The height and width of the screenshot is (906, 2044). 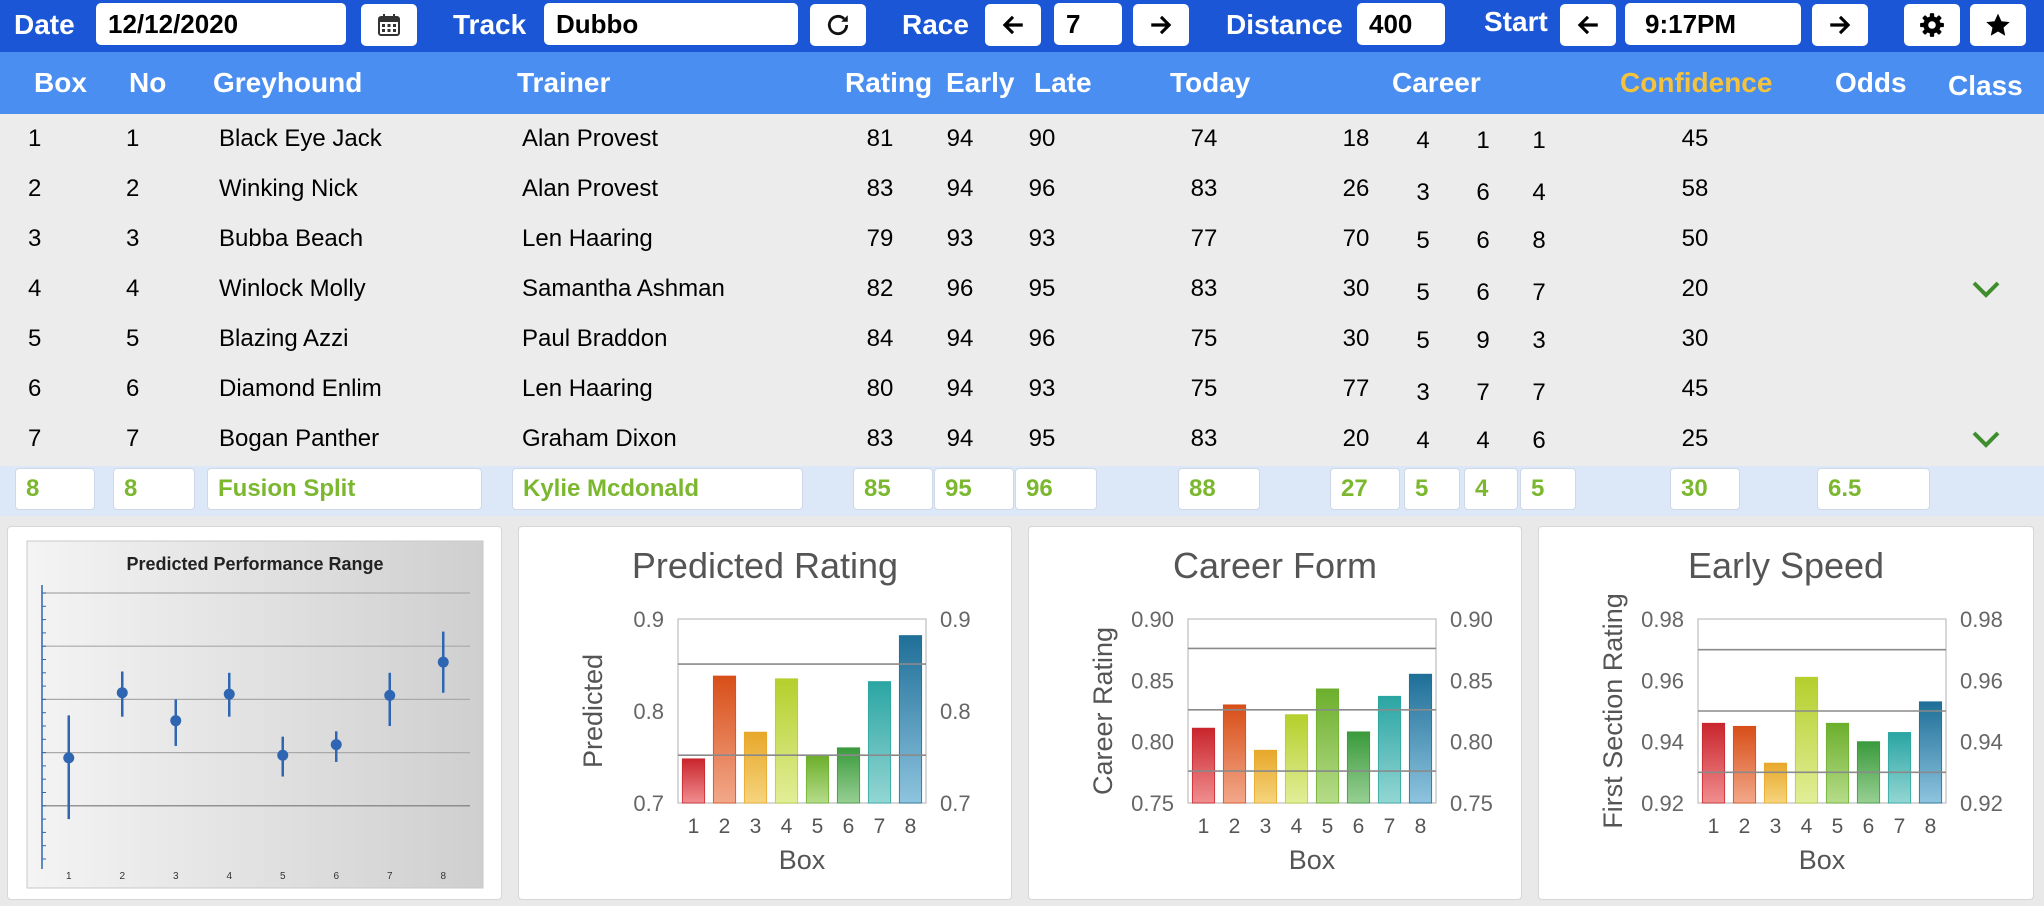 I want to click on entry-career-wins-field: 5, so click(x=1432, y=489).